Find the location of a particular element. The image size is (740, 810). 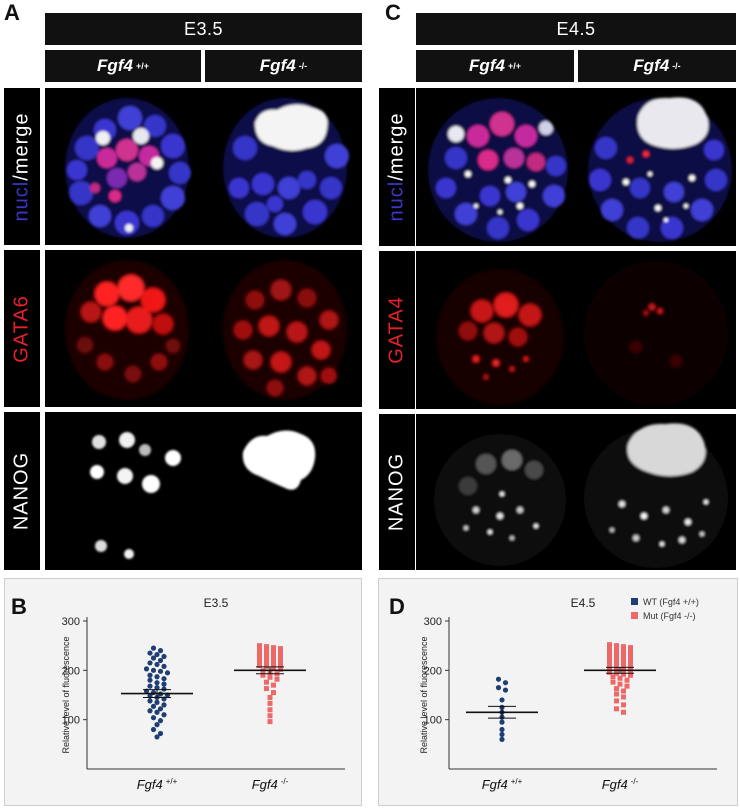

micrograph-e45-merge is located at coordinates (576, 167).